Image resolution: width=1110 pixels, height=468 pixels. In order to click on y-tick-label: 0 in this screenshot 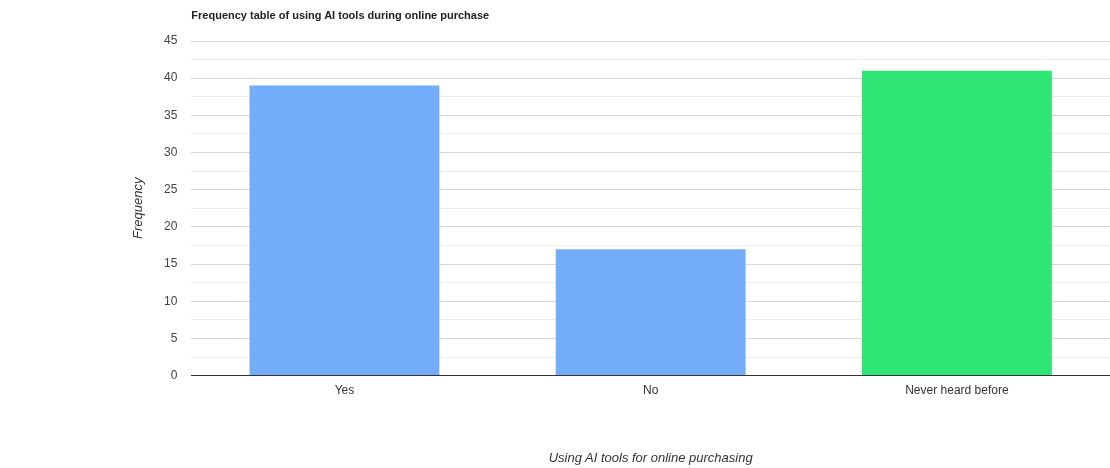, I will do `click(174, 374)`.